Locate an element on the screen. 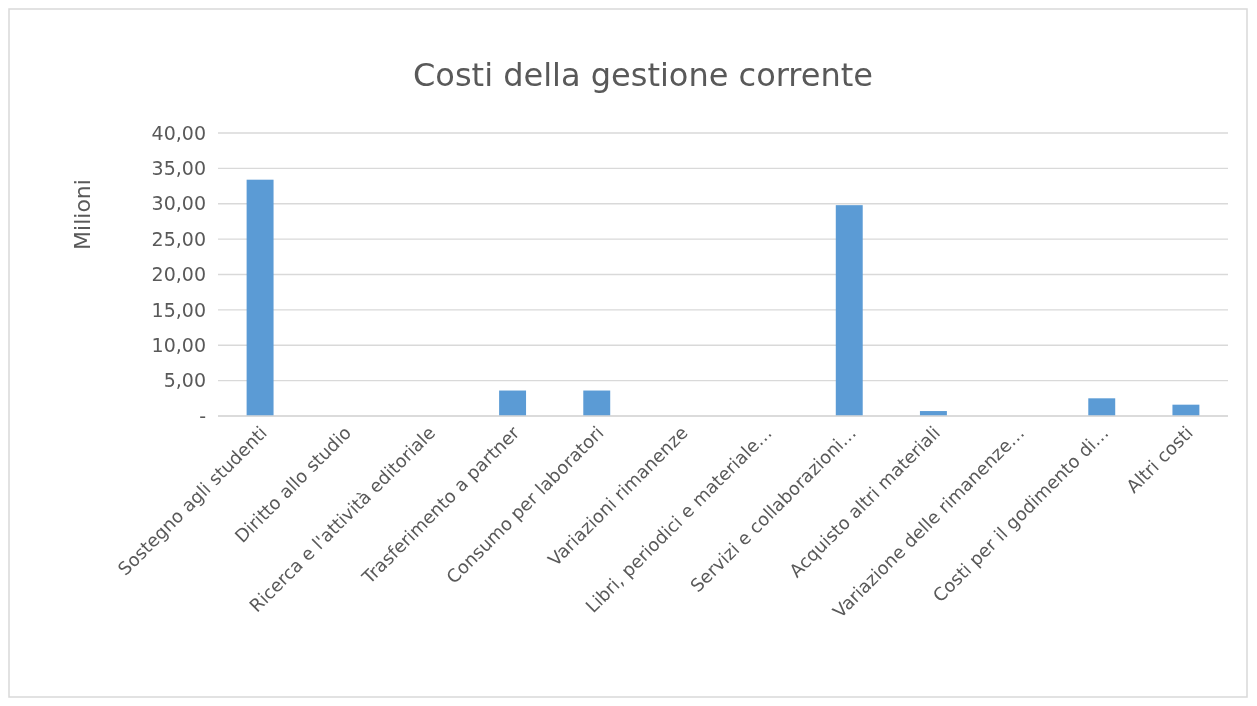 The width and height of the screenshot is (1257, 706). y-tick-label: 5,00 is located at coordinates (184, 380).